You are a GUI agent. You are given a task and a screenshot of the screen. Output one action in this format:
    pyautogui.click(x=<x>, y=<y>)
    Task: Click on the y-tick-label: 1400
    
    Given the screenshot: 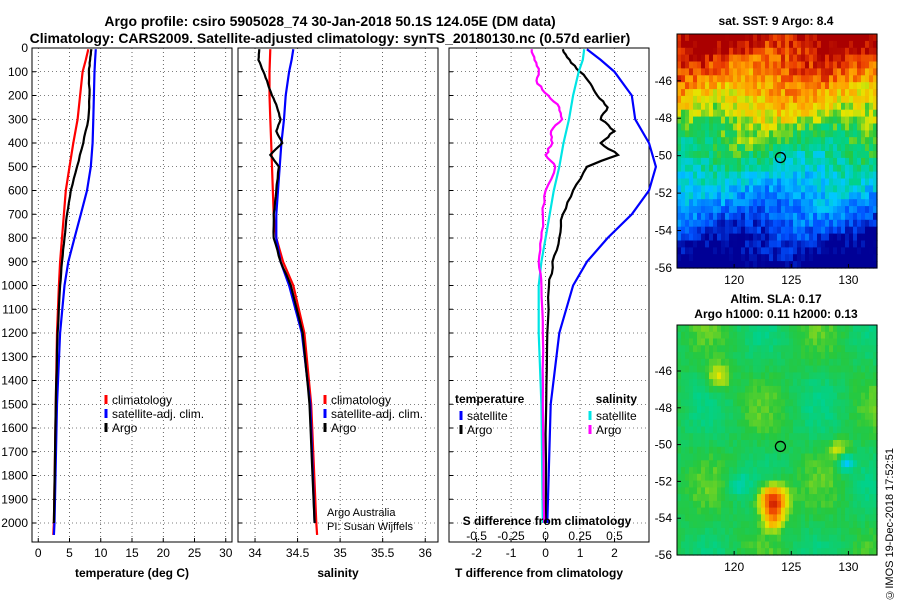 What is the action you would take?
    pyautogui.click(x=14, y=381)
    